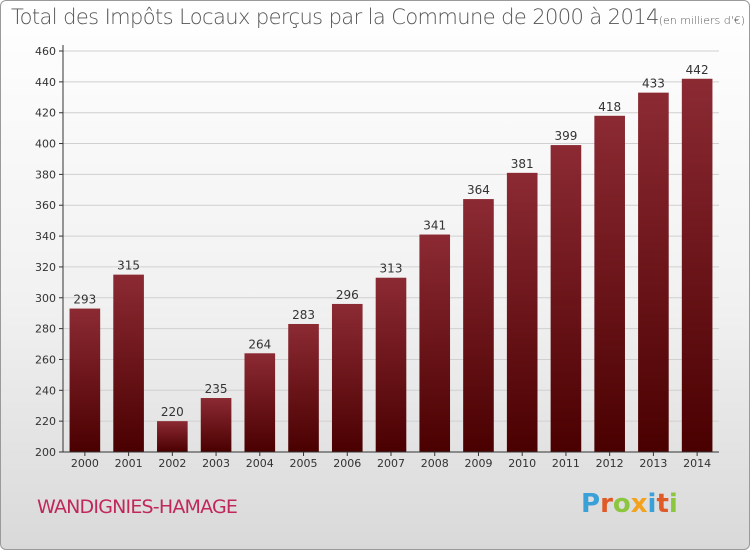  What do you see at coordinates (216, 389) in the screenshot?
I see `data-label: 235` at bounding box center [216, 389].